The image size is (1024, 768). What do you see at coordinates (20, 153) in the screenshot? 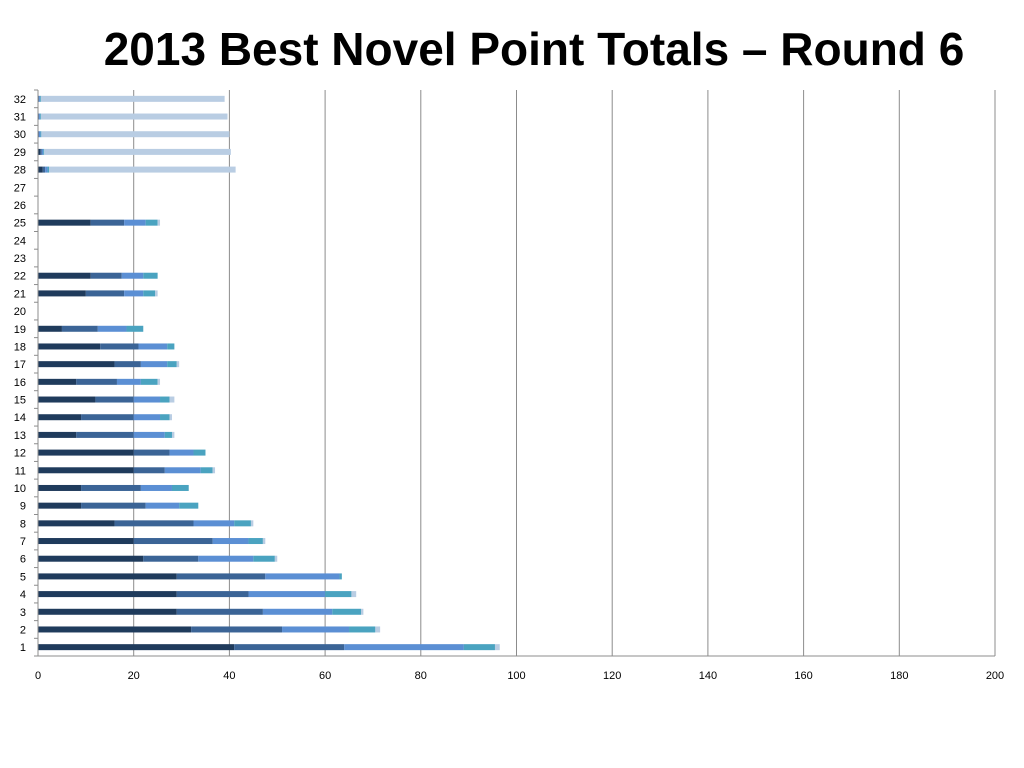
I see `y-tick-label-29: 29` at bounding box center [20, 153].